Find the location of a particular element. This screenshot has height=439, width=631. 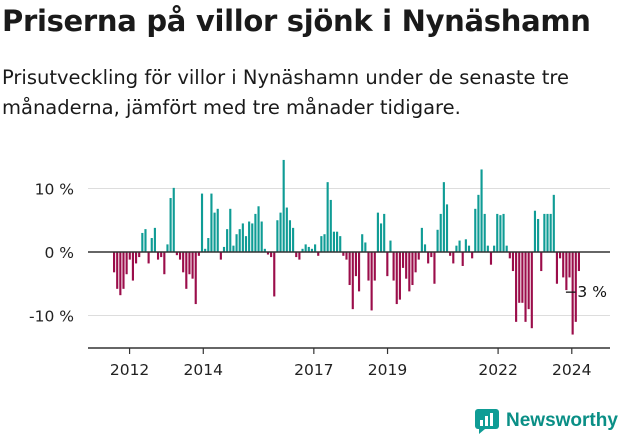

y-tick-label: 10 % is located at coordinates (54, 190).